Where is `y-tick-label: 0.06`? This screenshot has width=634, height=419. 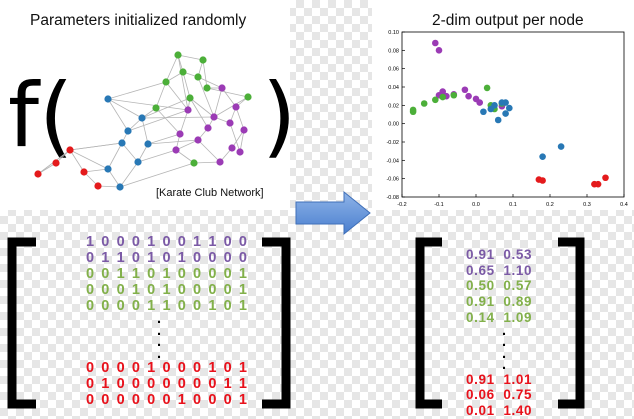
y-tick-label: 0.06 is located at coordinates (393, 70).